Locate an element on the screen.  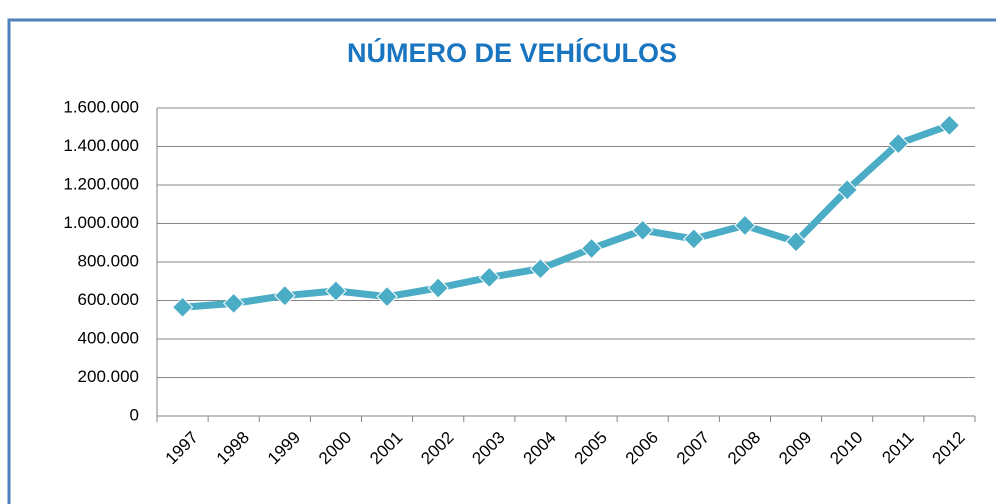
y-tick-label: 600.000 is located at coordinates (108, 299).